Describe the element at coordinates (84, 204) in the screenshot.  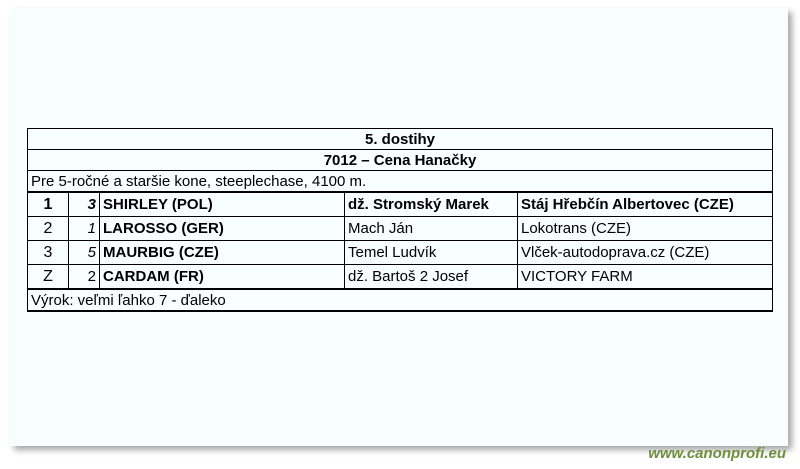
I see `start-number: 3` at that location.